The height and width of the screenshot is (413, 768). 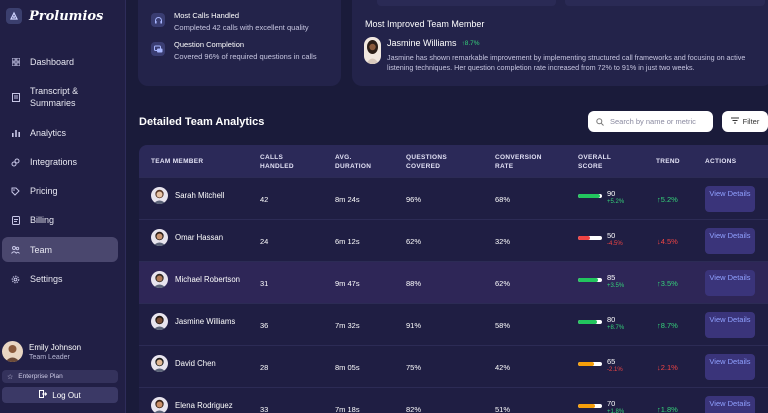 I want to click on sidebar-item-team: Team, so click(x=60, y=249).